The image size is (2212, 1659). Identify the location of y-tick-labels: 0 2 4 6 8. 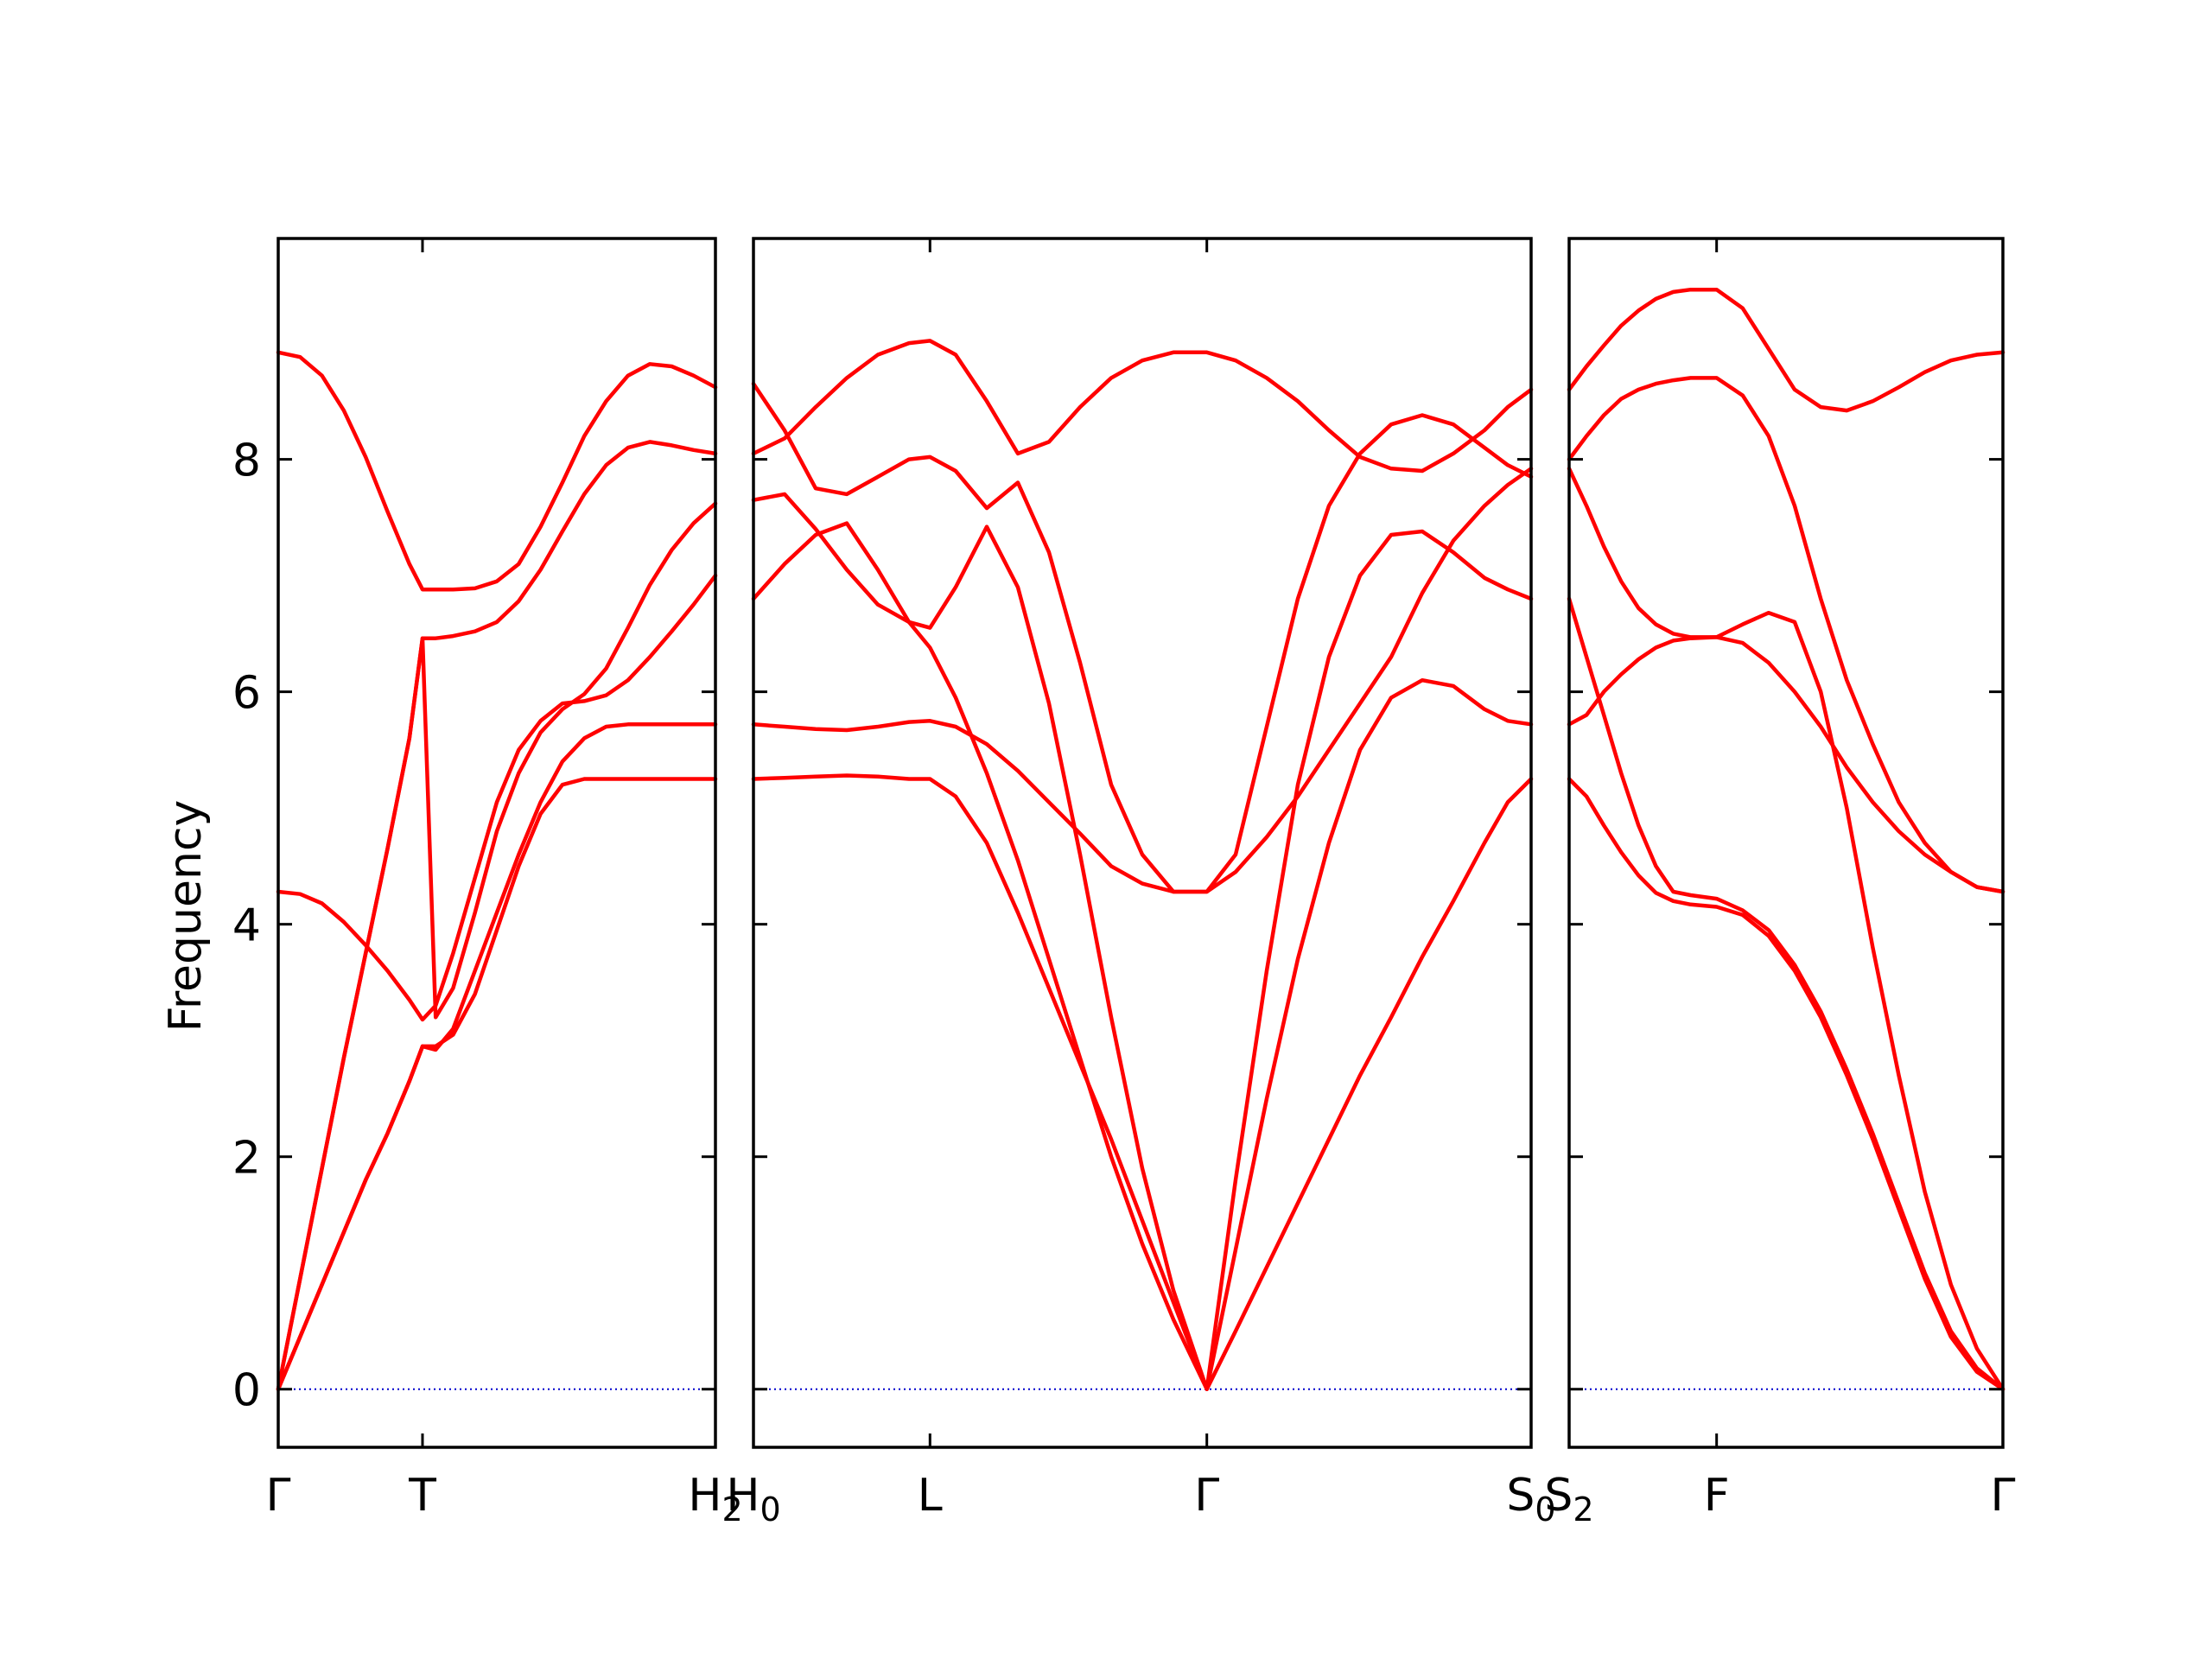
(246, 926).